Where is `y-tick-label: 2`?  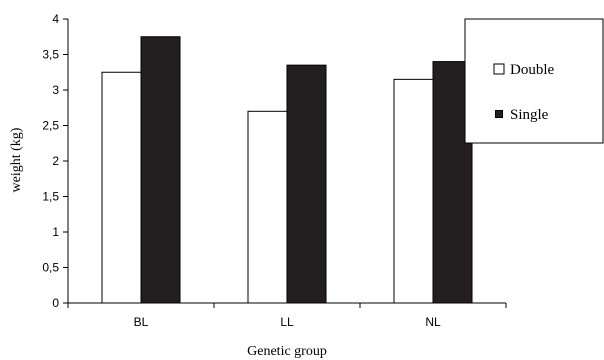
y-tick-label: 2 is located at coordinates (55, 161).